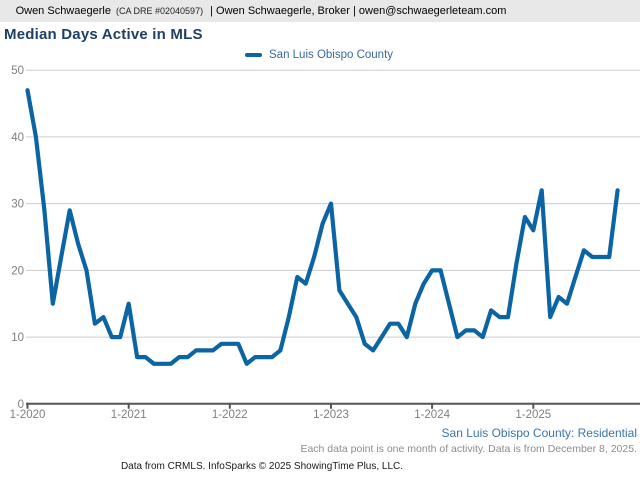  What do you see at coordinates (533, 415) in the screenshot?
I see `x-axis-tick-label: 1-2025` at bounding box center [533, 415].